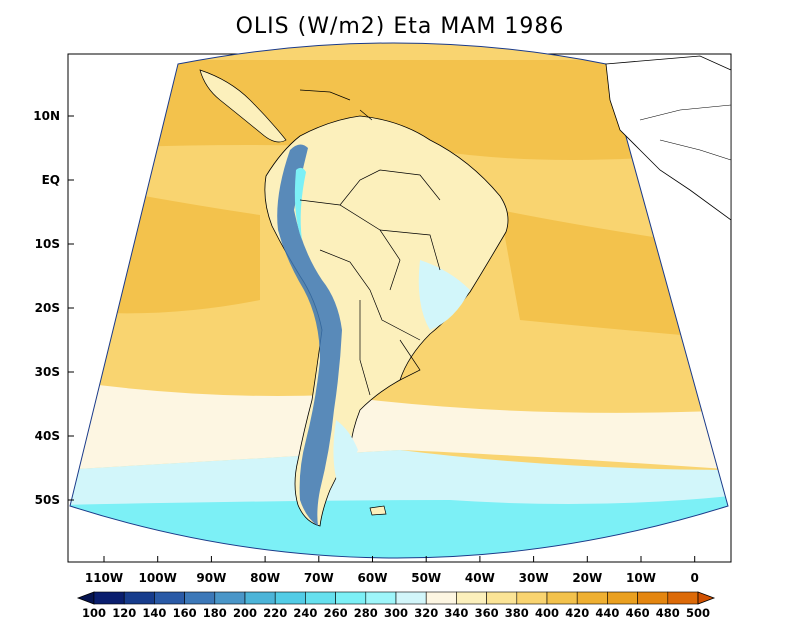  I want to click on colorbar-level-label: 220, so click(275, 612).